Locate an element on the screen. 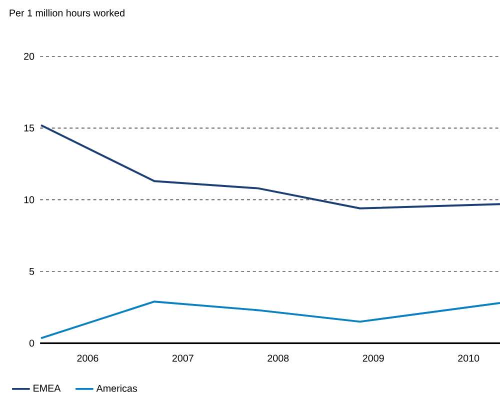 The width and height of the screenshot is (500, 408). legend-label: Americas is located at coordinates (117, 388).